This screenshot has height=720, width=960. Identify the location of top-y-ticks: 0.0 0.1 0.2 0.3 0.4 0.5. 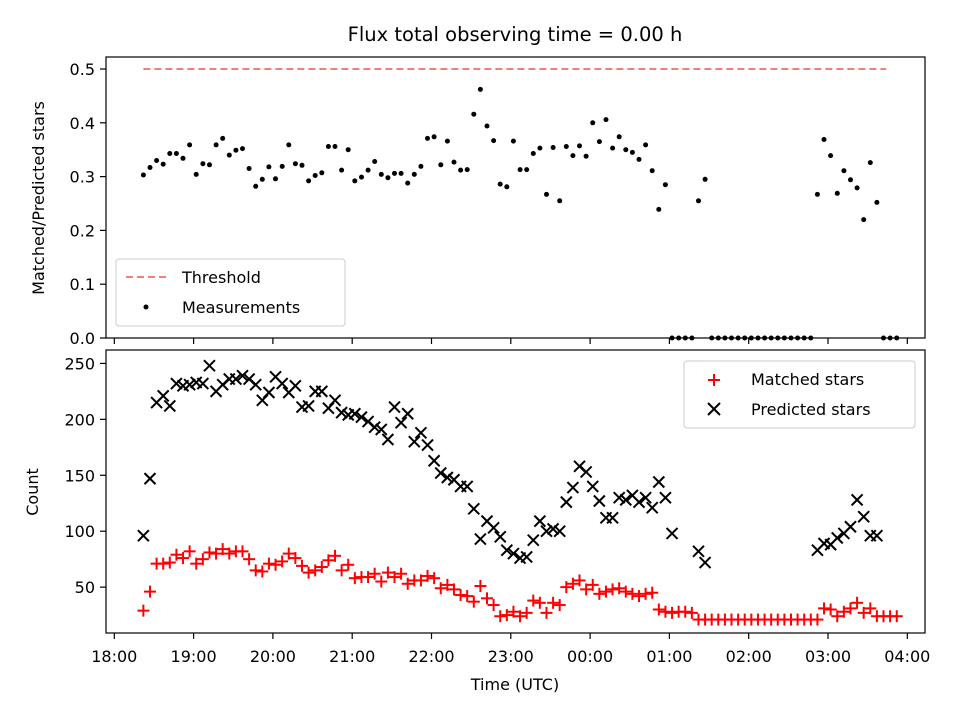
(88, 204).